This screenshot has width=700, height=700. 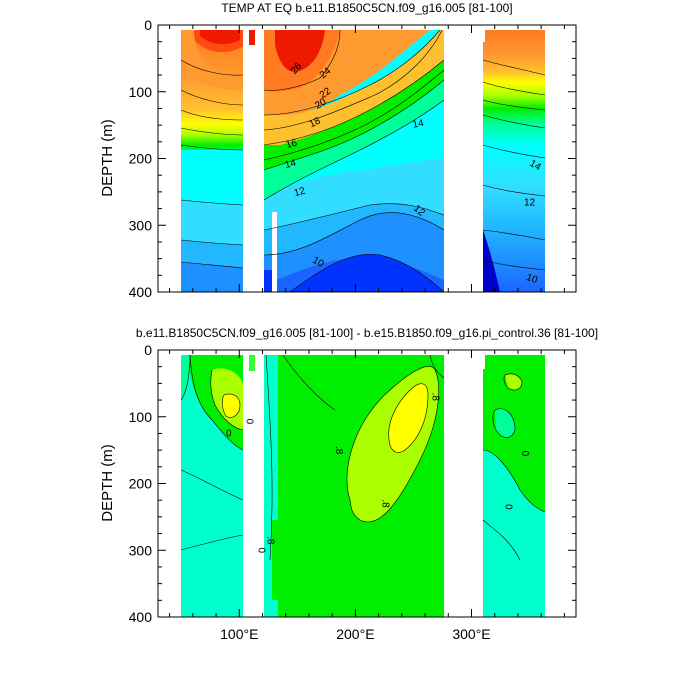 I want to click on top-contour-label-text: 18, so click(x=315, y=122).